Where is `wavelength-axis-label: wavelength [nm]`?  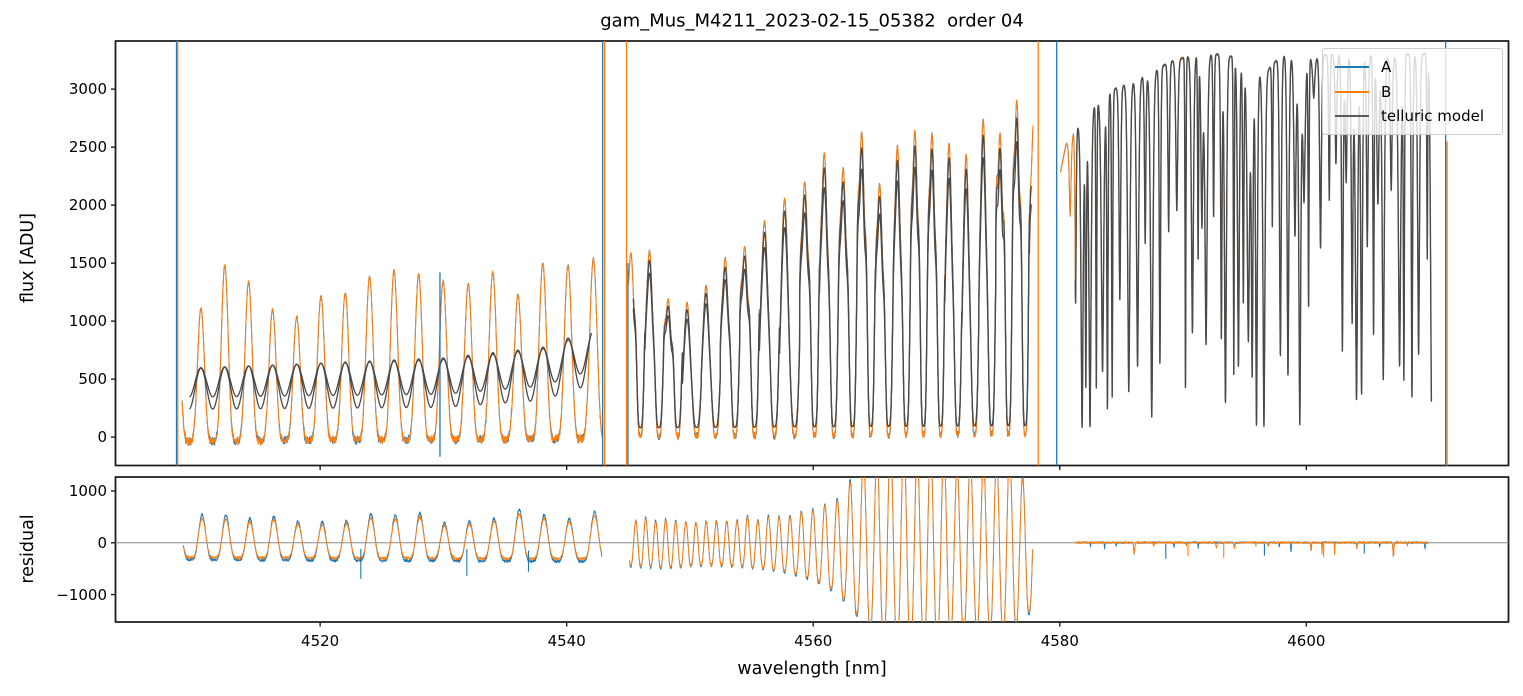
wavelength-axis-label: wavelength [nm] is located at coordinates (812, 669).